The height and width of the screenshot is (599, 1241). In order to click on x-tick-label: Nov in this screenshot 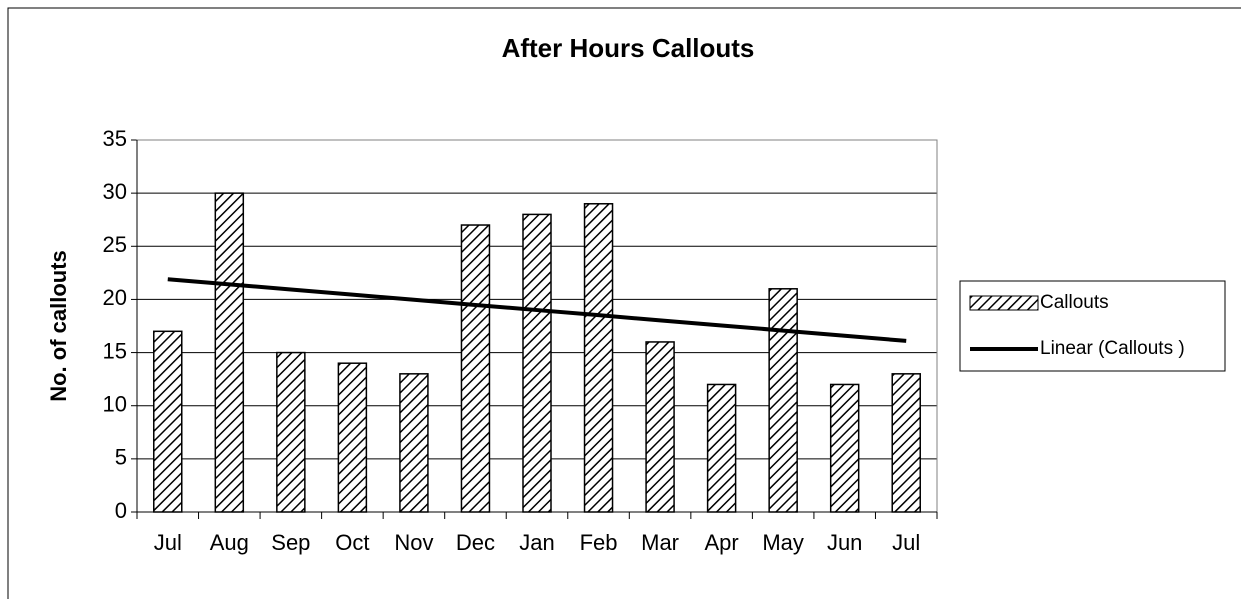, I will do `click(413, 542)`.